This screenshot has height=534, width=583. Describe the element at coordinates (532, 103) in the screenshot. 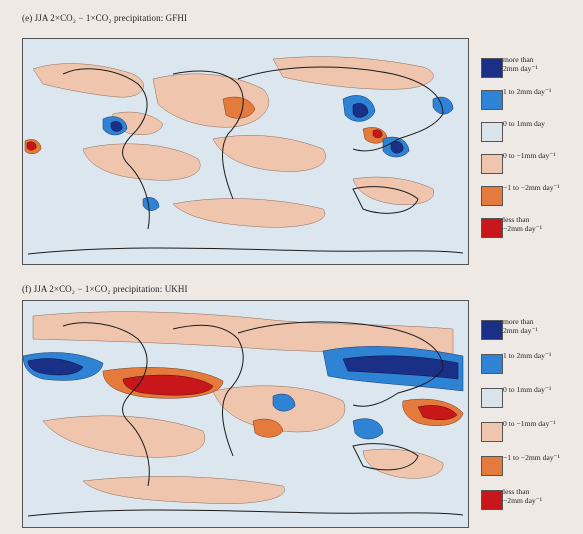

I see `legend-item-e-1: 1 to 2mm day⁻¹` at that location.